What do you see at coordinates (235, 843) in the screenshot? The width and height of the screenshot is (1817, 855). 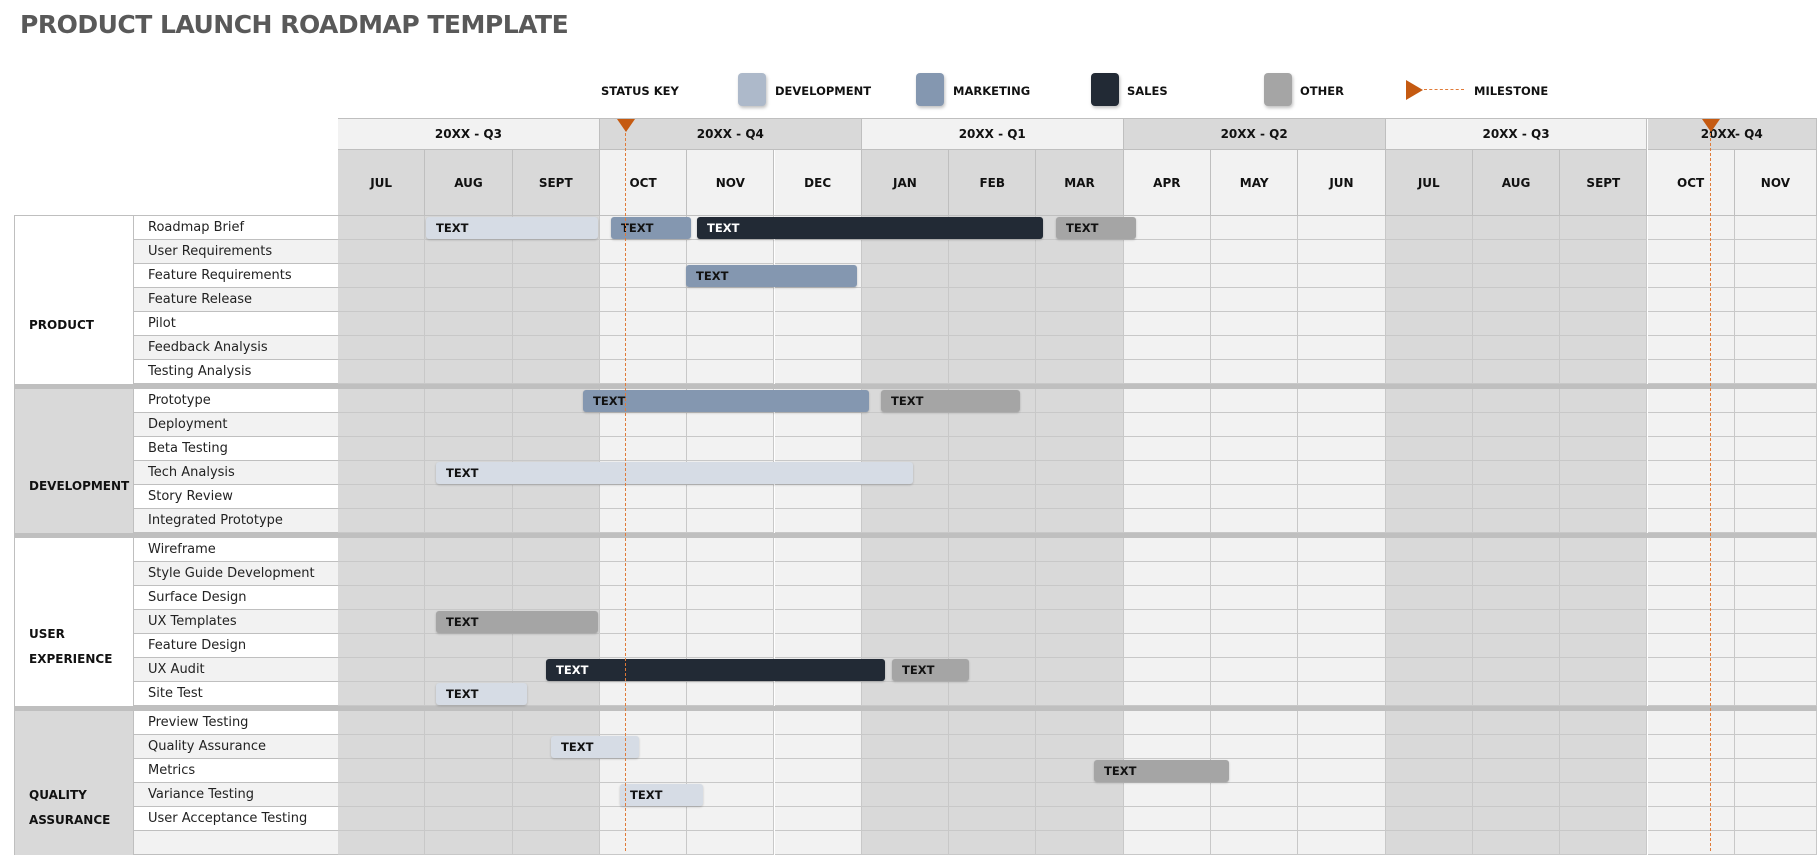 I see `task-label` at bounding box center [235, 843].